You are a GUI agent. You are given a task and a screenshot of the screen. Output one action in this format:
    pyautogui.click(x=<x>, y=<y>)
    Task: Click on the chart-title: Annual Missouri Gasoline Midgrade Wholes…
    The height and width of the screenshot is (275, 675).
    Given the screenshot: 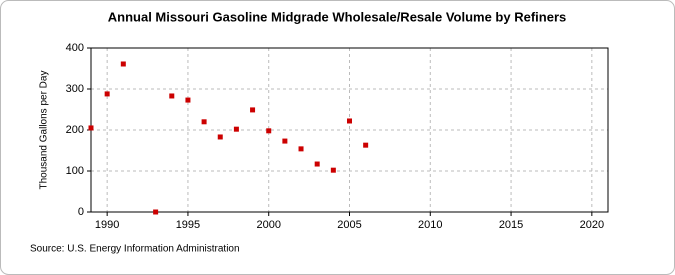 What is the action you would take?
    pyautogui.click(x=337, y=16)
    